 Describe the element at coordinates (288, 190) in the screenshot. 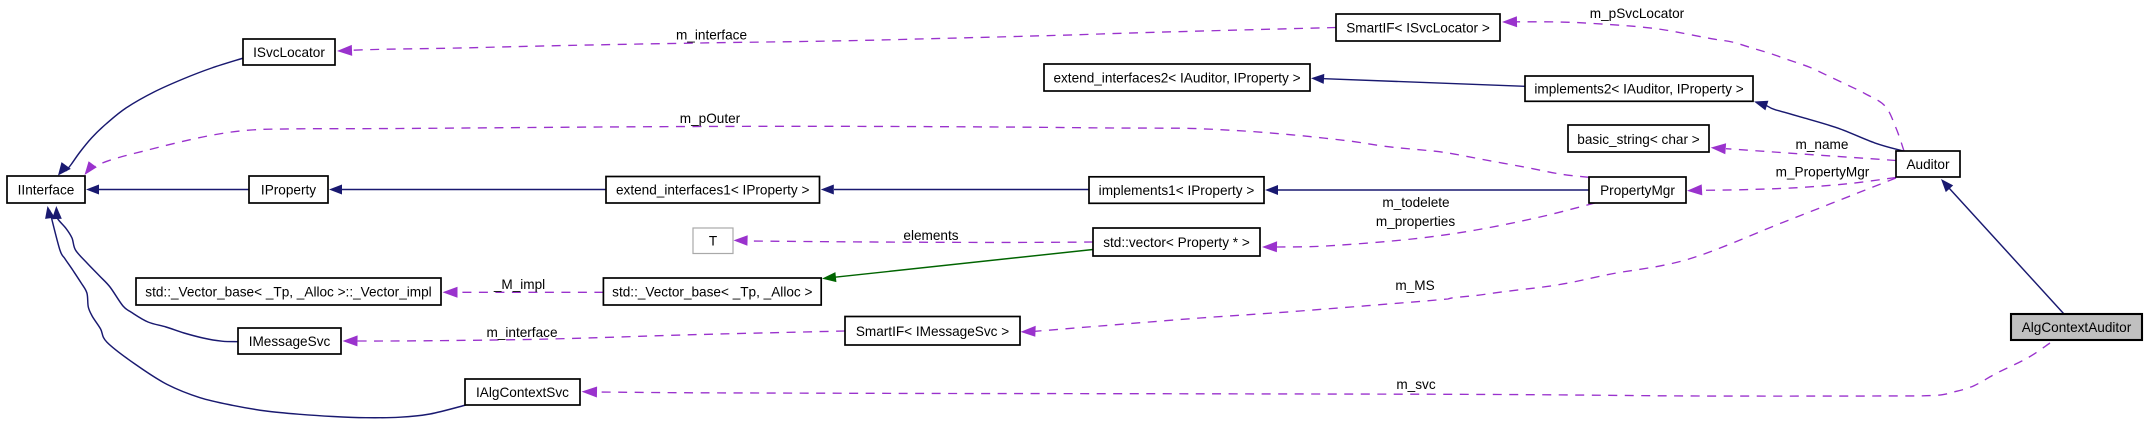

I see `svg-text: IProperty` at that location.